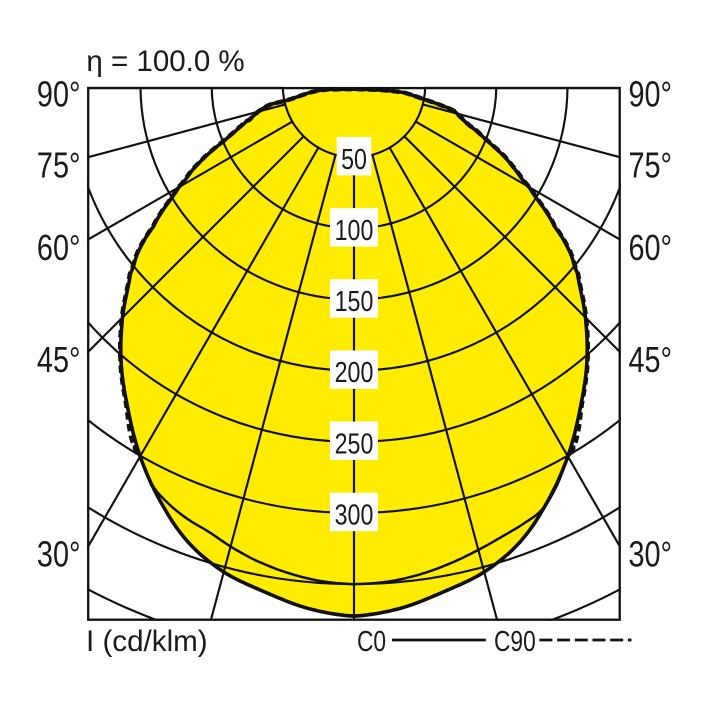  Describe the element at coordinates (354, 372) in the screenshot. I see `svg-text: 200` at that location.